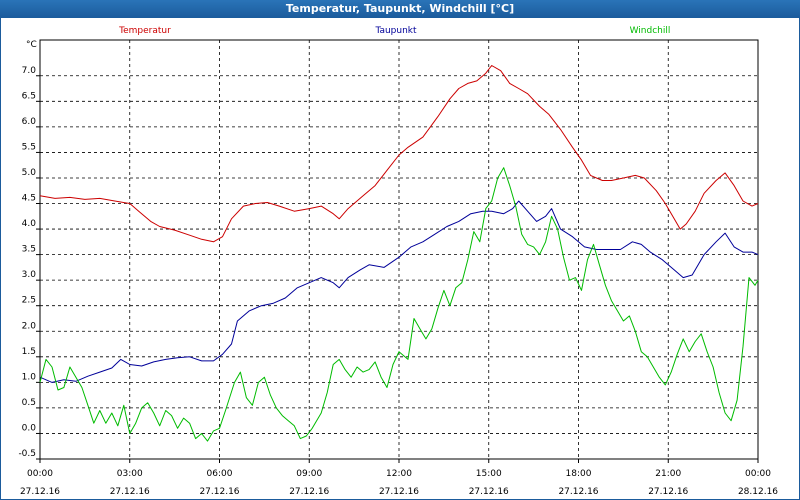  I want to click on chart-title-bar: Temperatur, Taupunkt, Windchill [°C], so click(400, 9).